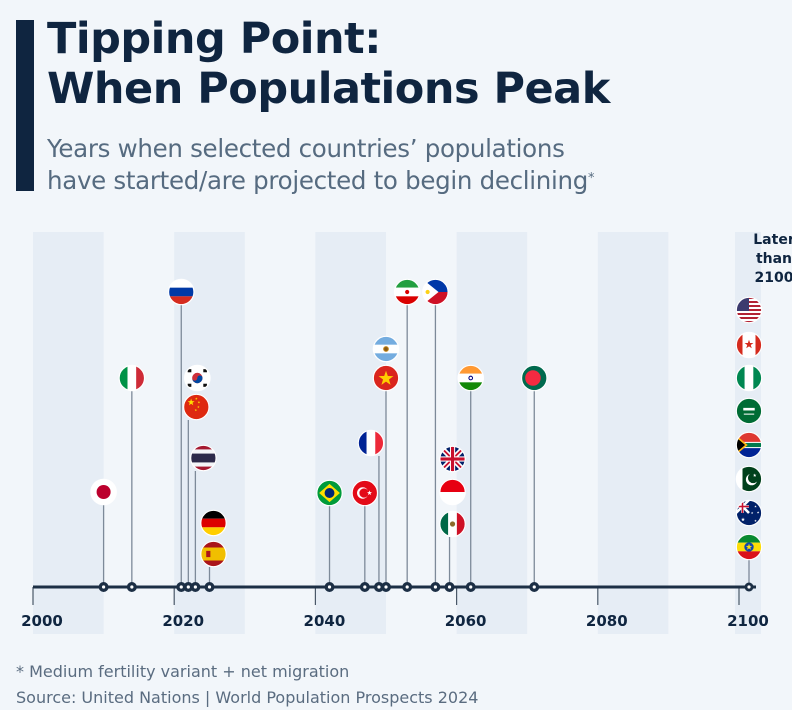  I want to click on south-korea-flag-border, so click(197, 378).